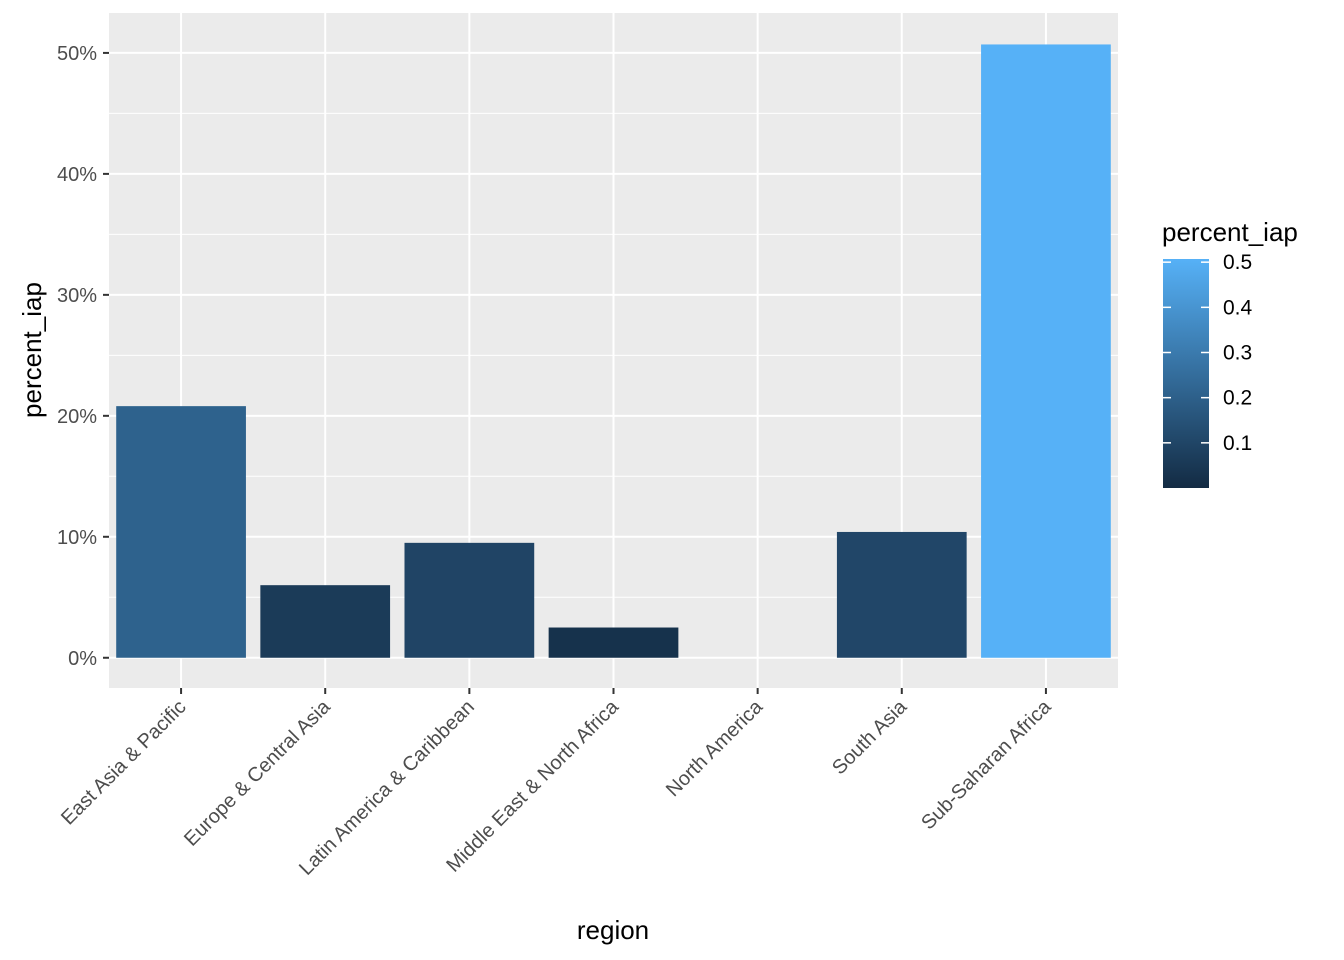 The image size is (1344, 960). I want to click on x-tick-label: Europe & Central Asia, so click(257, 772).